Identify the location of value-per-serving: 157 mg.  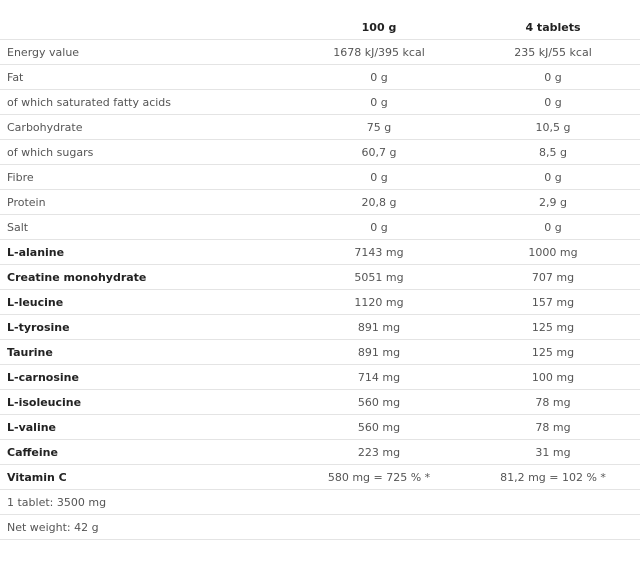
(553, 302).